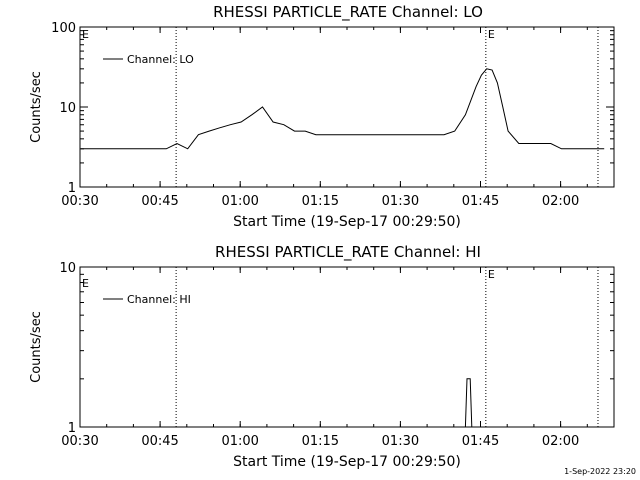 Image resolution: width=640 pixels, height=480 pixels. What do you see at coordinates (67, 108) in the screenshot?
I see `lo-y-tick-label: 10` at bounding box center [67, 108].